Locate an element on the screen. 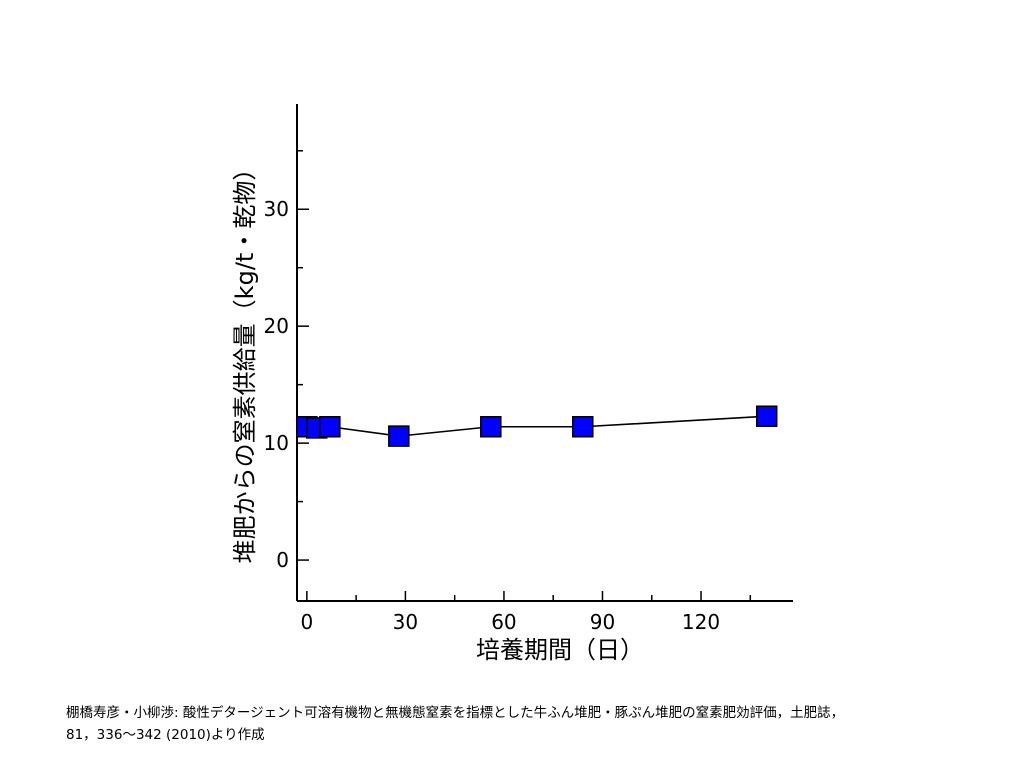 Image resolution: width=1024 pixels, height=768 pixels. x-tick-label: 30 is located at coordinates (405, 622).